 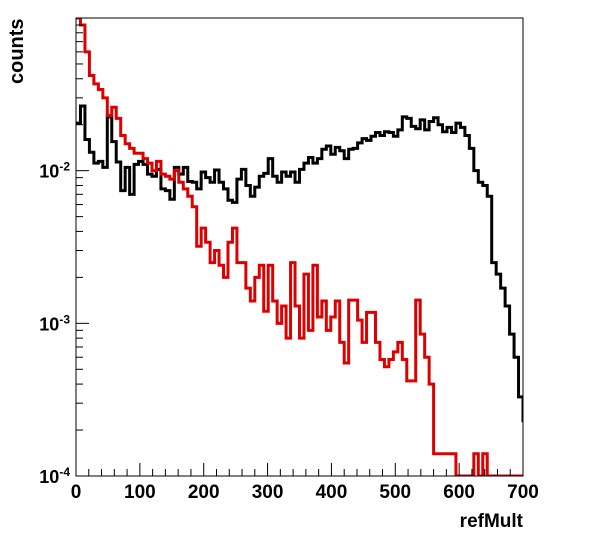 What do you see at coordinates (76, 492) in the screenshot?
I see `x-tick-label: 0` at bounding box center [76, 492].